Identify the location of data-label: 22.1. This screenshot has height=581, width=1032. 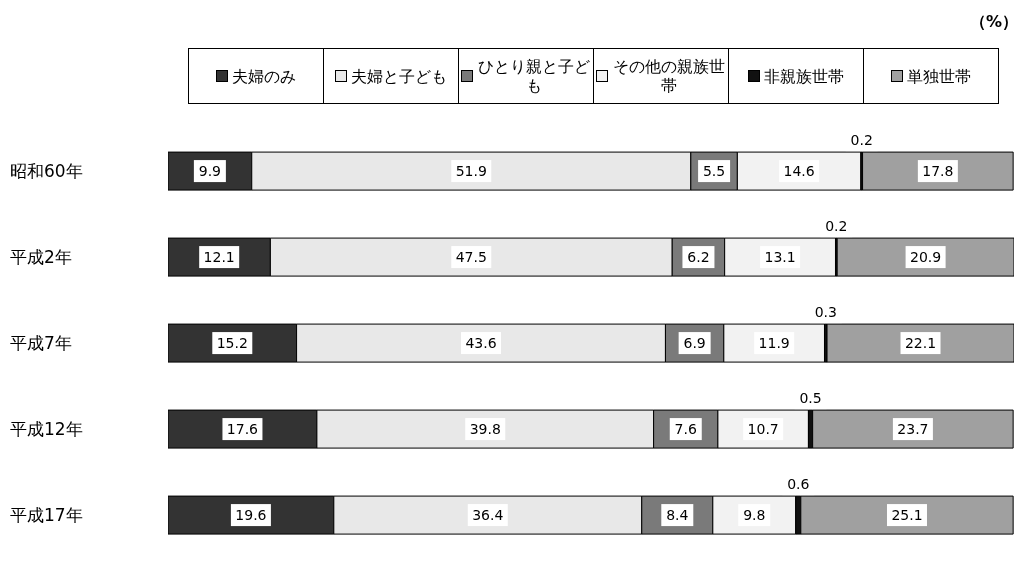
(920, 343).